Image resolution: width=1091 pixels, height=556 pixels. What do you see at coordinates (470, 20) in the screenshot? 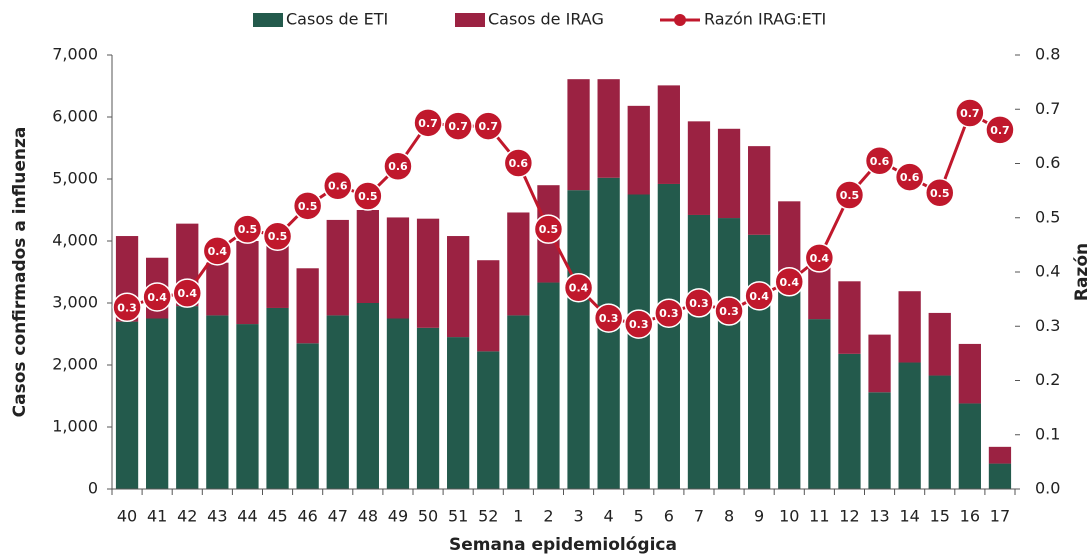
I see `legend-swatch` at bounding box center [470, 20].